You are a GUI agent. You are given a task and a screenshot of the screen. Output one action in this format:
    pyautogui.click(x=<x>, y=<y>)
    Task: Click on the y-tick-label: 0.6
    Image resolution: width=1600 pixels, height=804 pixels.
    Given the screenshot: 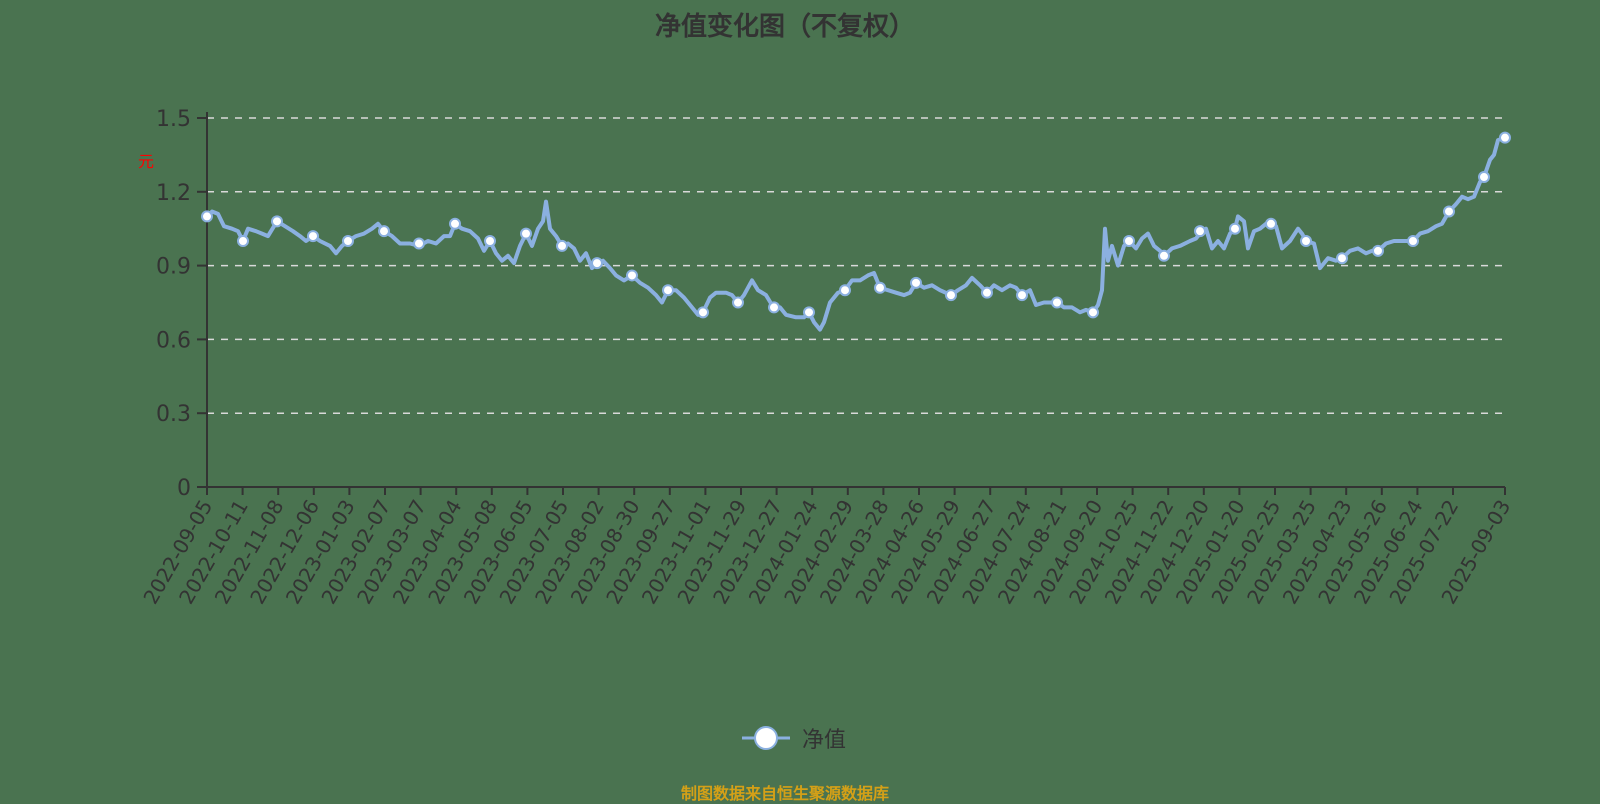 What is the action you would take?
    pyautogui.click(x=173, y=340)
    